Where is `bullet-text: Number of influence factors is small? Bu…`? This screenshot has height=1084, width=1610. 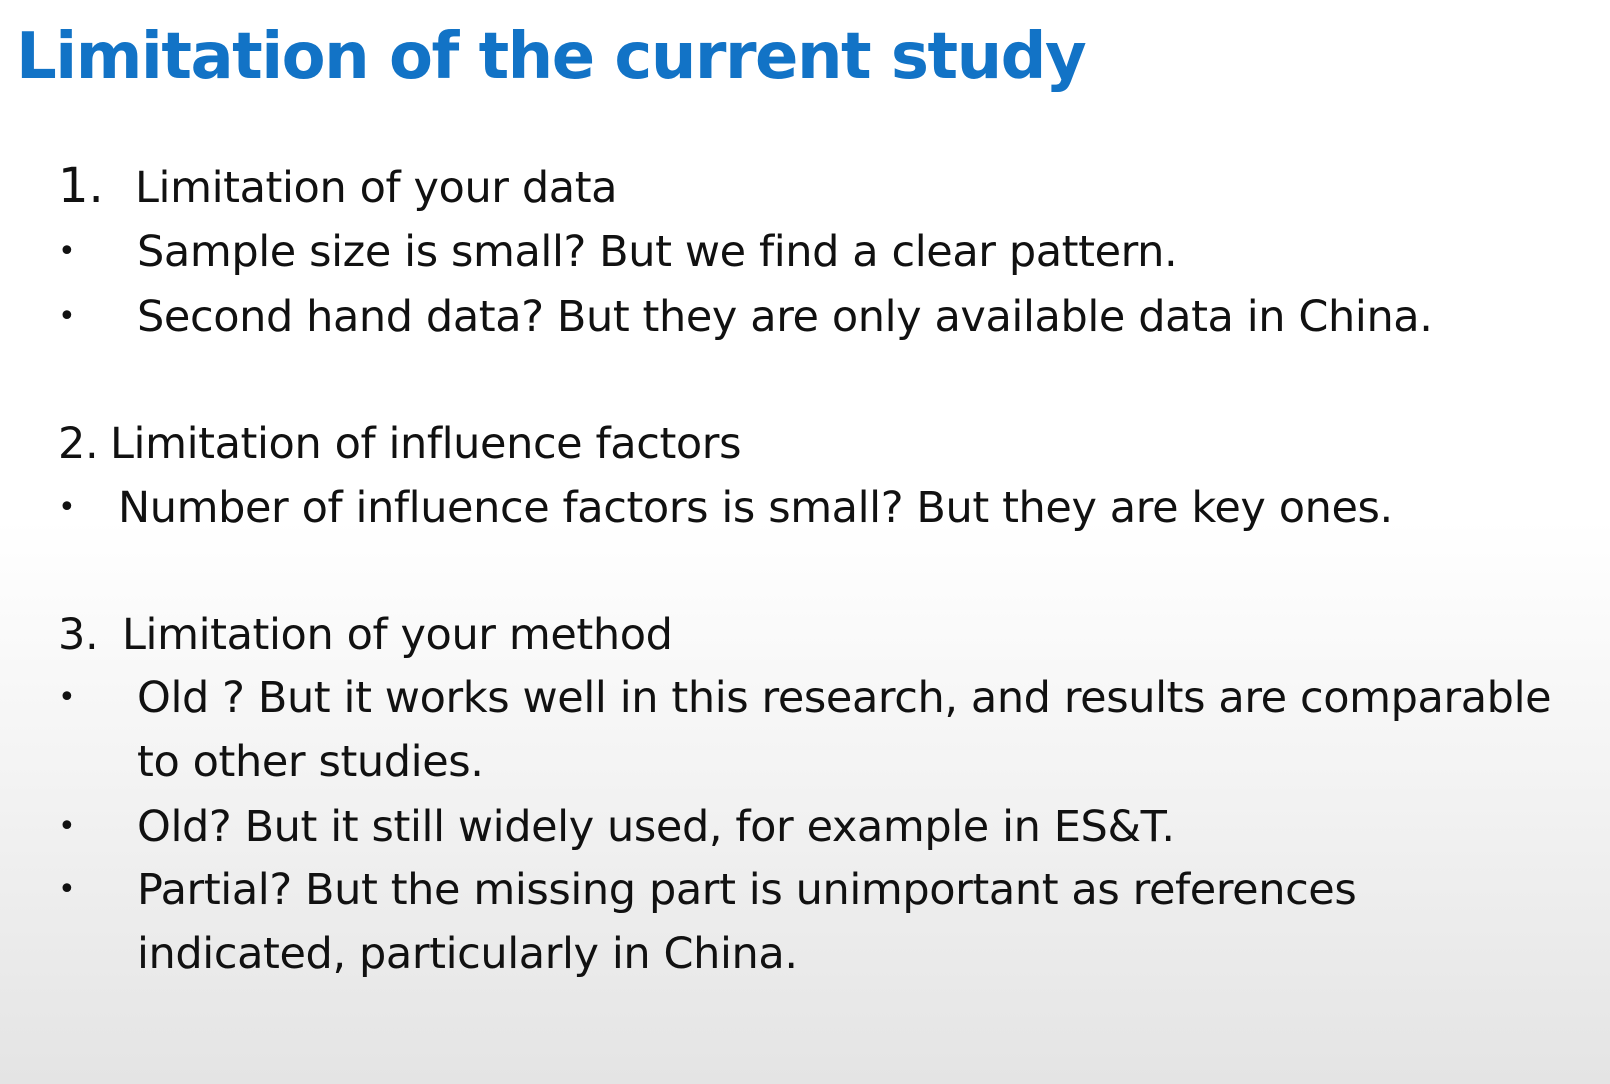
bullet-text: Number of influence factors is small? Bu… is located at coordinates (755, 508).